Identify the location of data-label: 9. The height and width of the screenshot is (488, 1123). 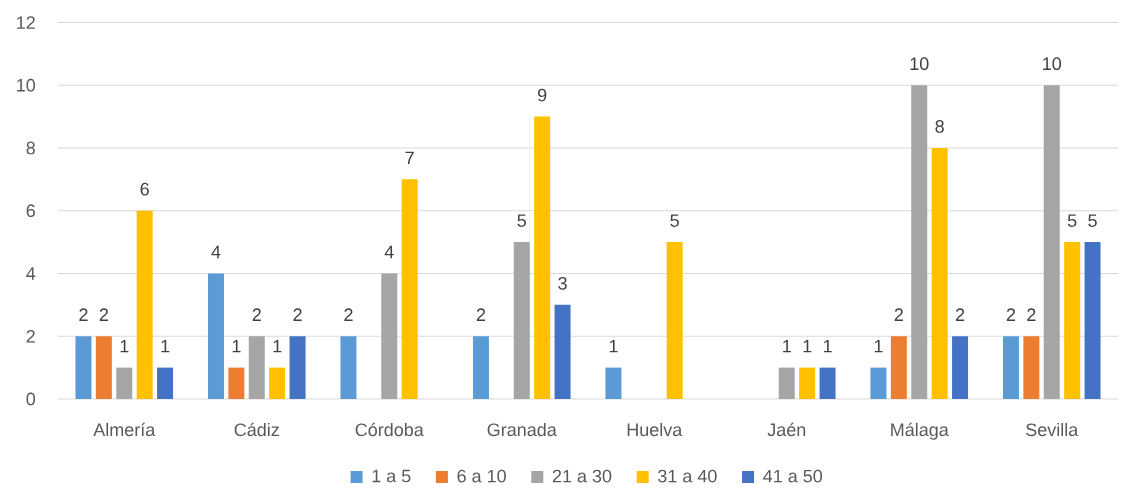
(542, 95).